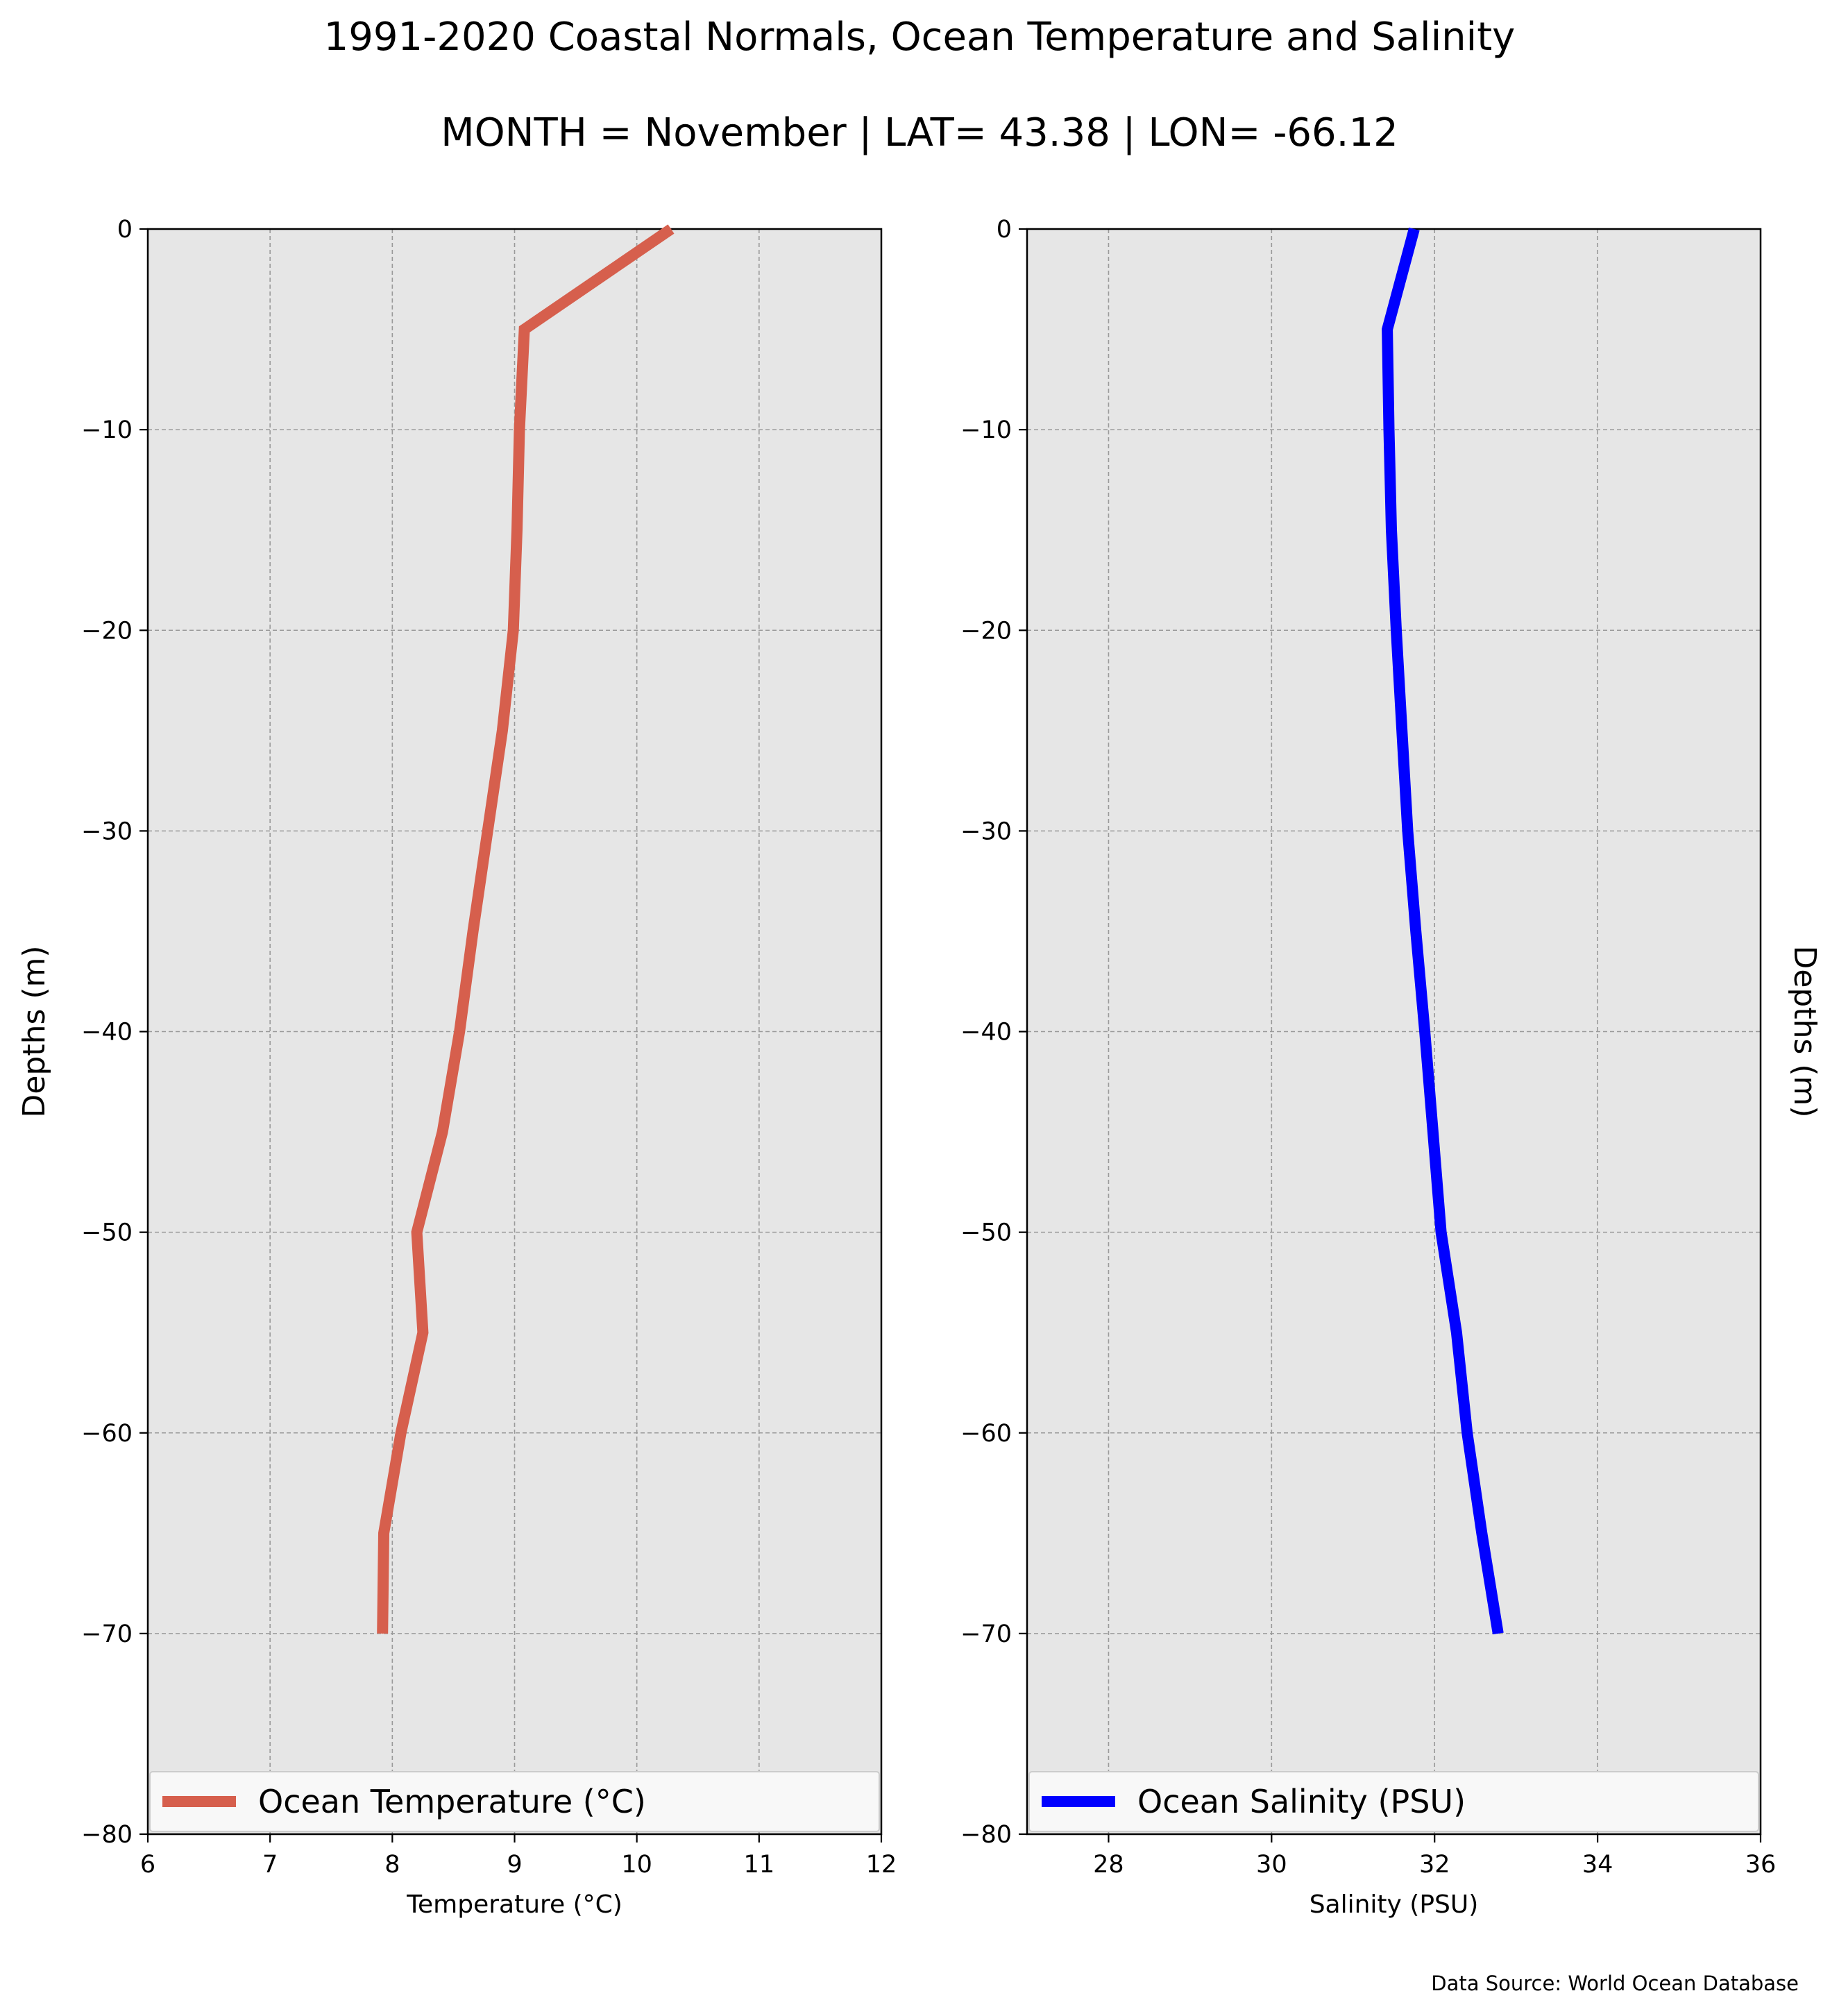 The image size is (1839, 2016). I want to click on x-axis-label: Temperature (°C), so click(514, 1905).